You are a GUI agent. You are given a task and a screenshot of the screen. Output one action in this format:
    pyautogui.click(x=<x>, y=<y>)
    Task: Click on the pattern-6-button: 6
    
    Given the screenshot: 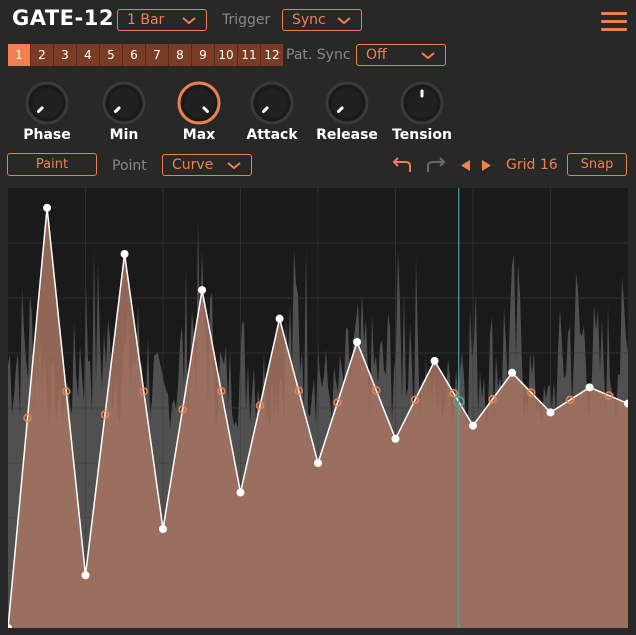 What is the action you would take?
    pyautogui.click(x=133, y=55)
    